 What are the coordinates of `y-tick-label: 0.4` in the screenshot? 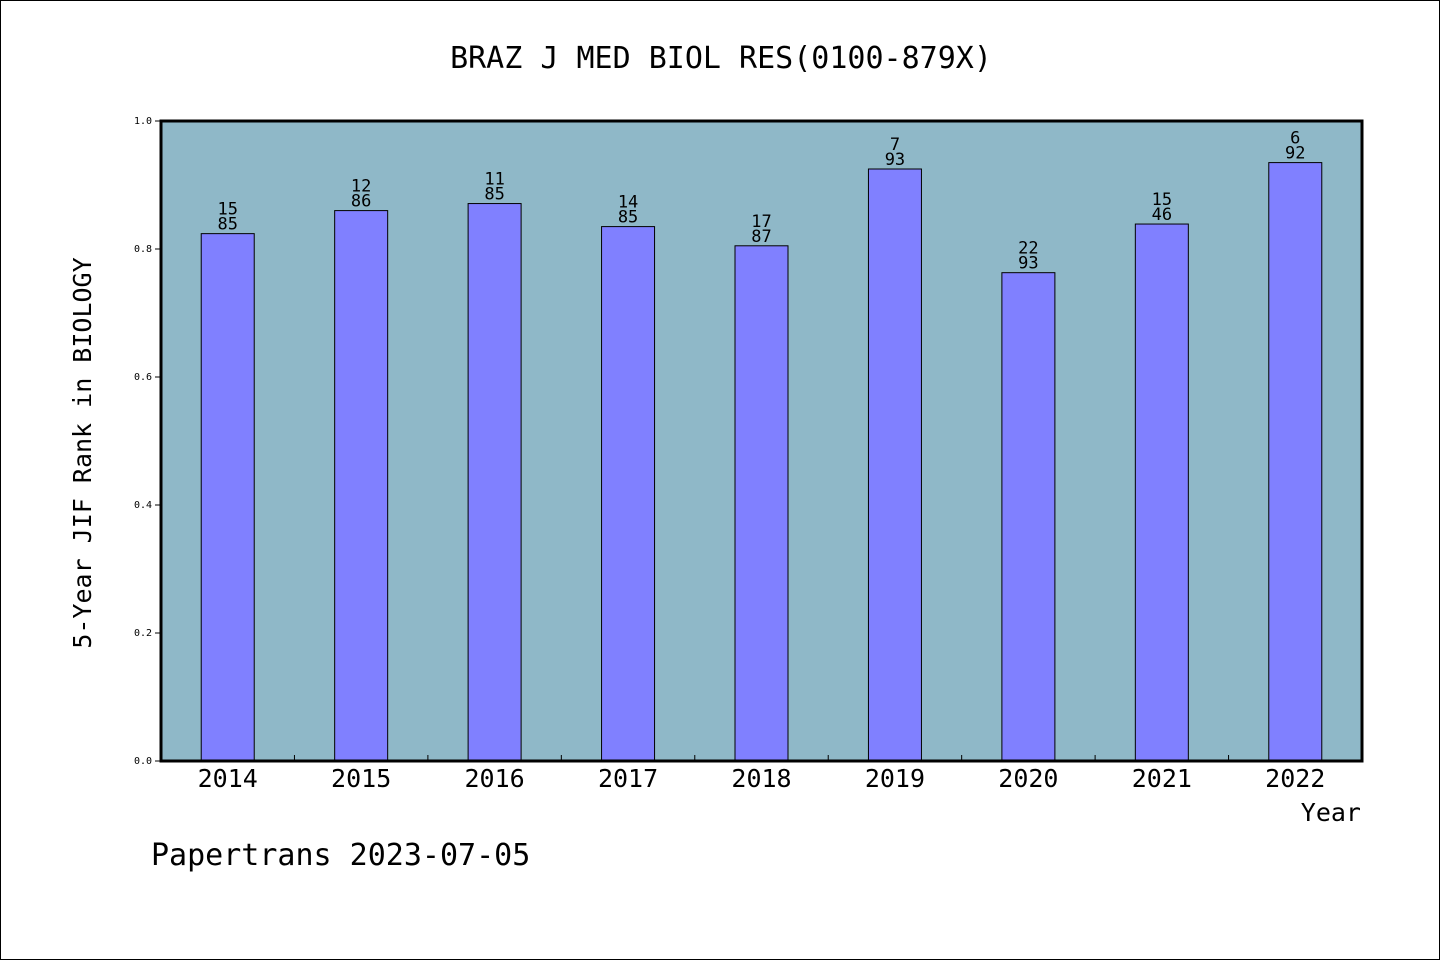 It's located at (143, 505).